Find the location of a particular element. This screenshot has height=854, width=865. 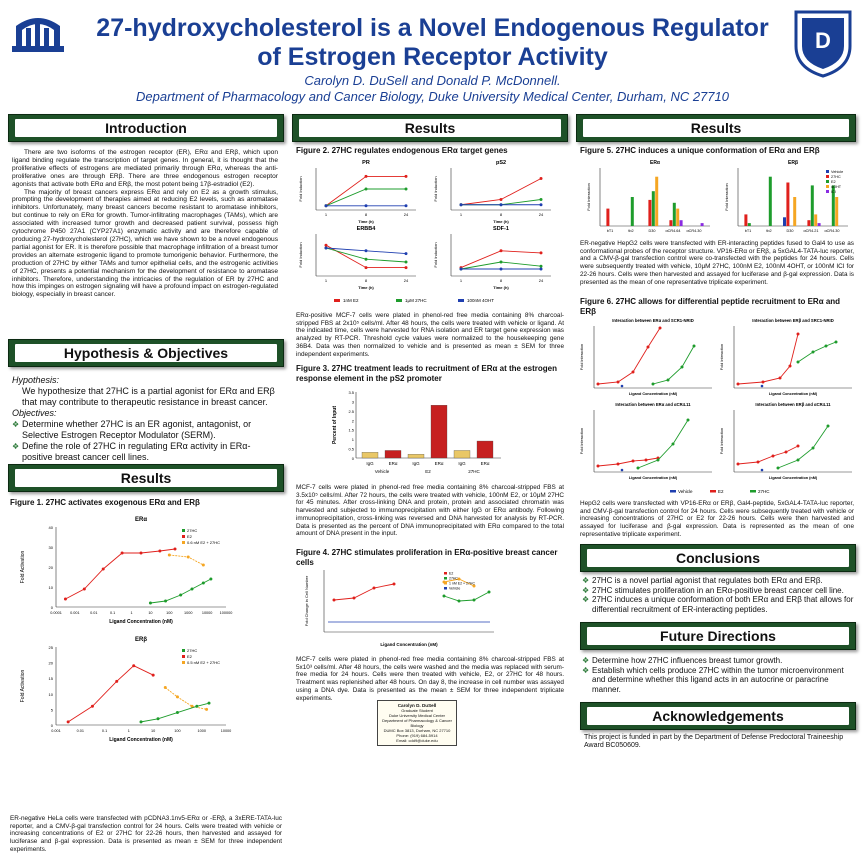

fig5-x-tick: αCR4.21 is located at coordinates (810, 231).